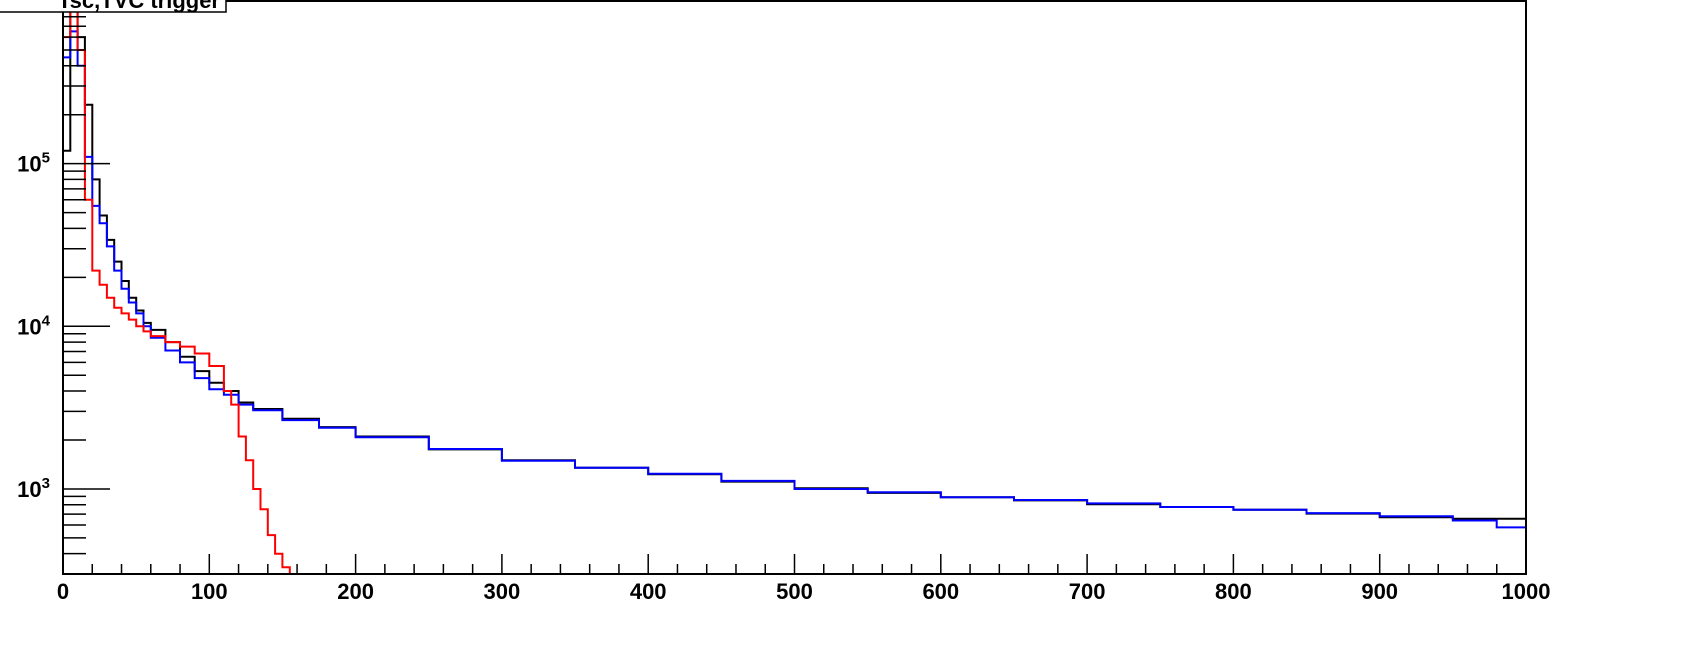 The height and width of the screenshot is (658, 1705). What do you see at coordinates (1526, 591) in the screenshot?
I see `x-tick-label: 1000` at bounding box center [1526, 591].